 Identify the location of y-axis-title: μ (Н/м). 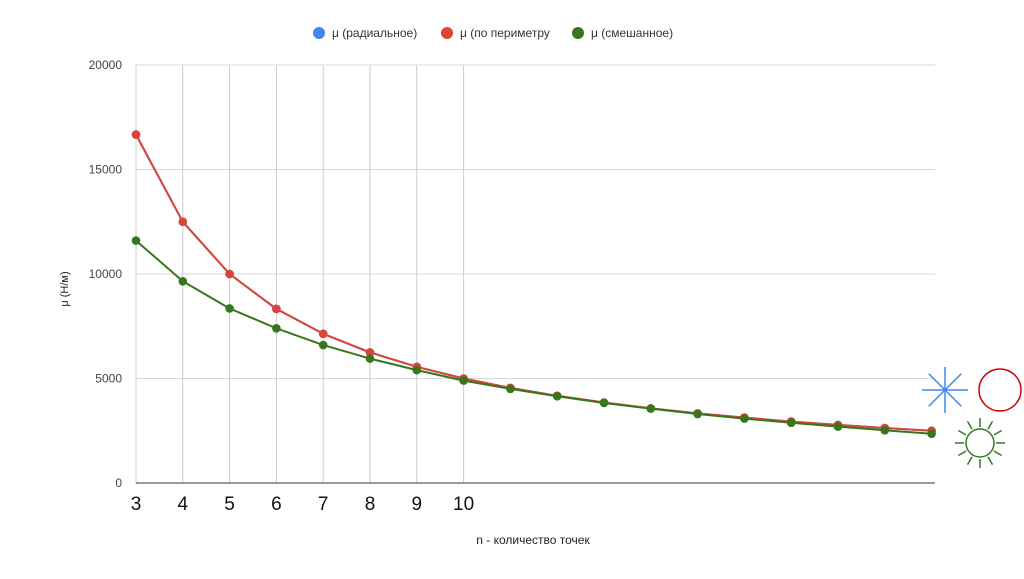
(65, 288).